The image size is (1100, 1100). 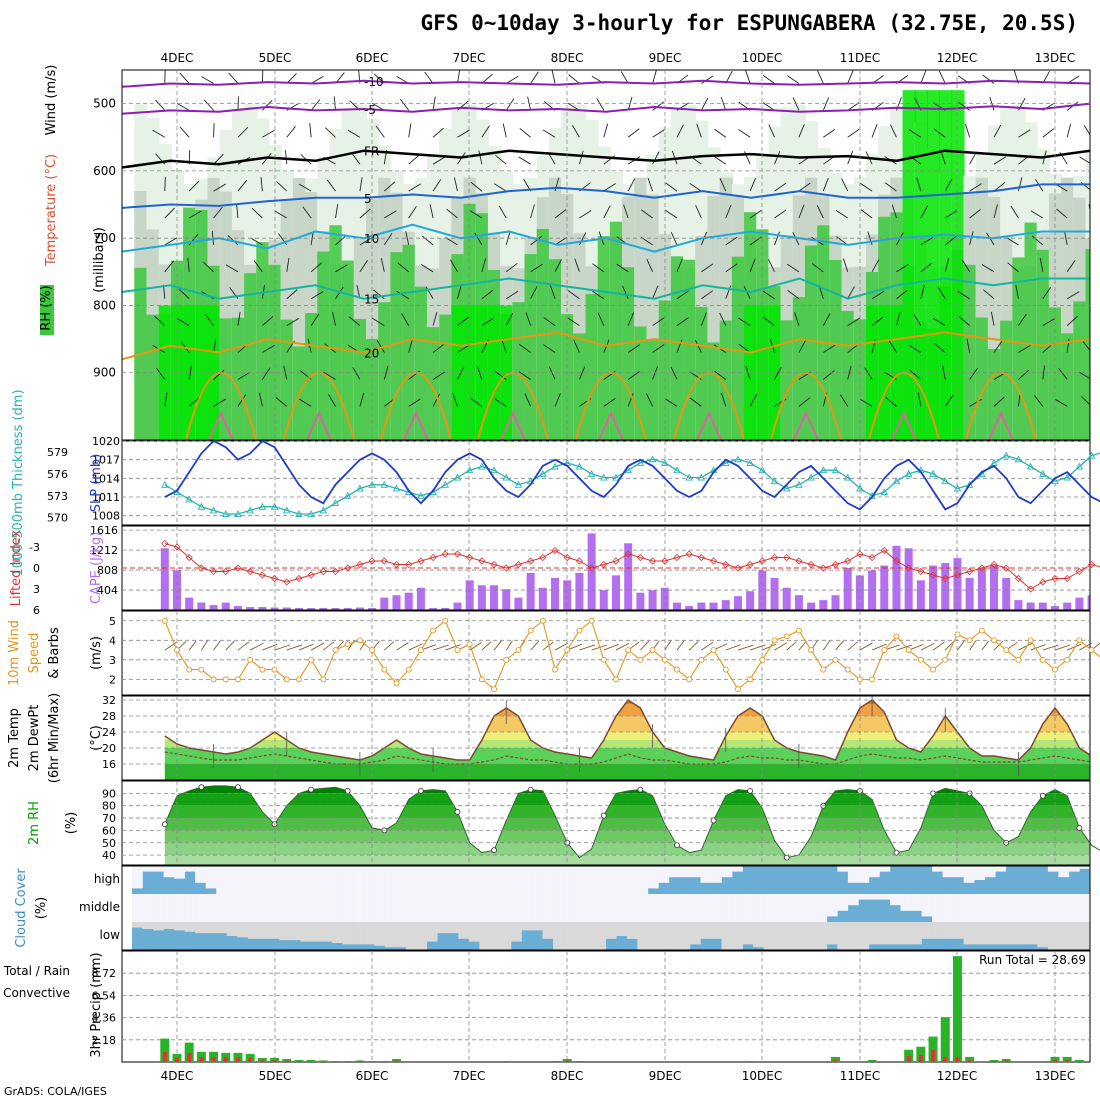 I want to click on thickness-tick-576: 576, so click(x=57, y=474).